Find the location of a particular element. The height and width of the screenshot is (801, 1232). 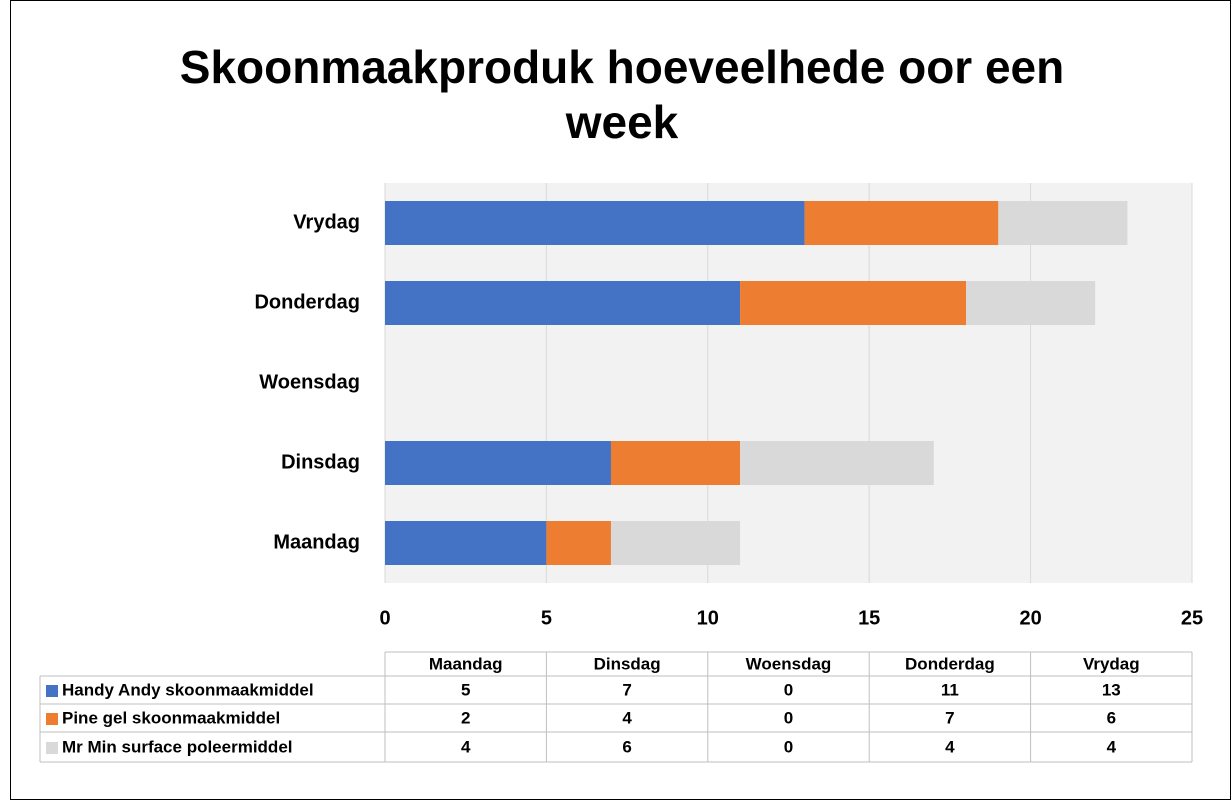

x-tick-label: 0 is located at coordinates (384, 618).